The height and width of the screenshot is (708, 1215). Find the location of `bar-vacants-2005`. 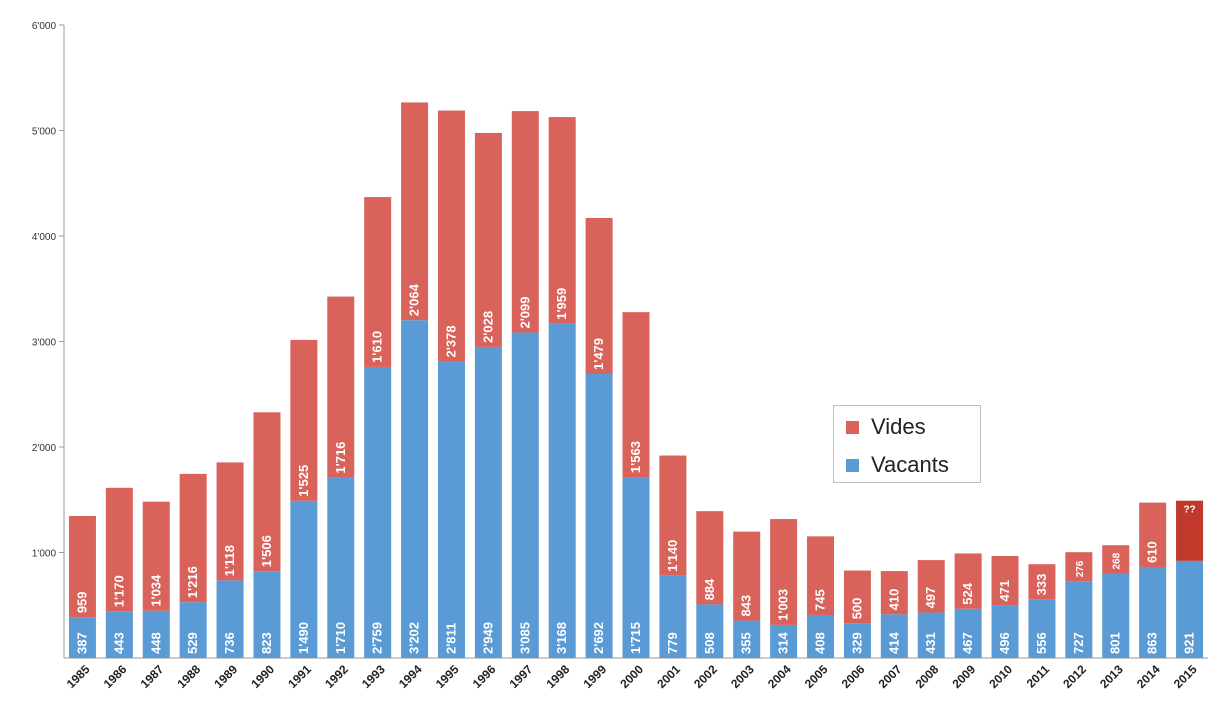

bar-vacants-2005 is located at coordinates (821, 636).